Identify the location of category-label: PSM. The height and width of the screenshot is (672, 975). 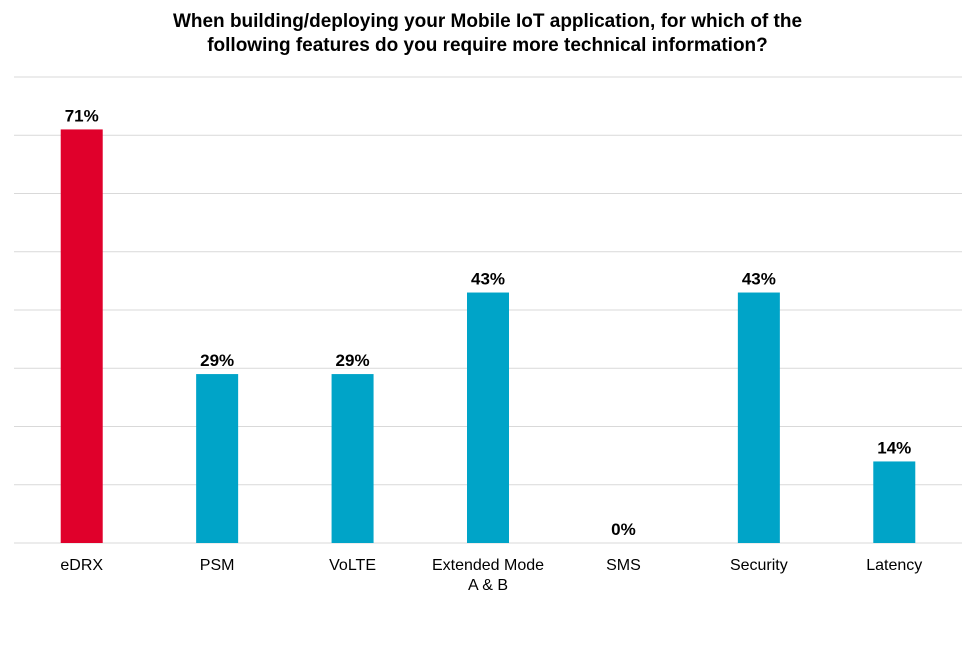
(217, 565).